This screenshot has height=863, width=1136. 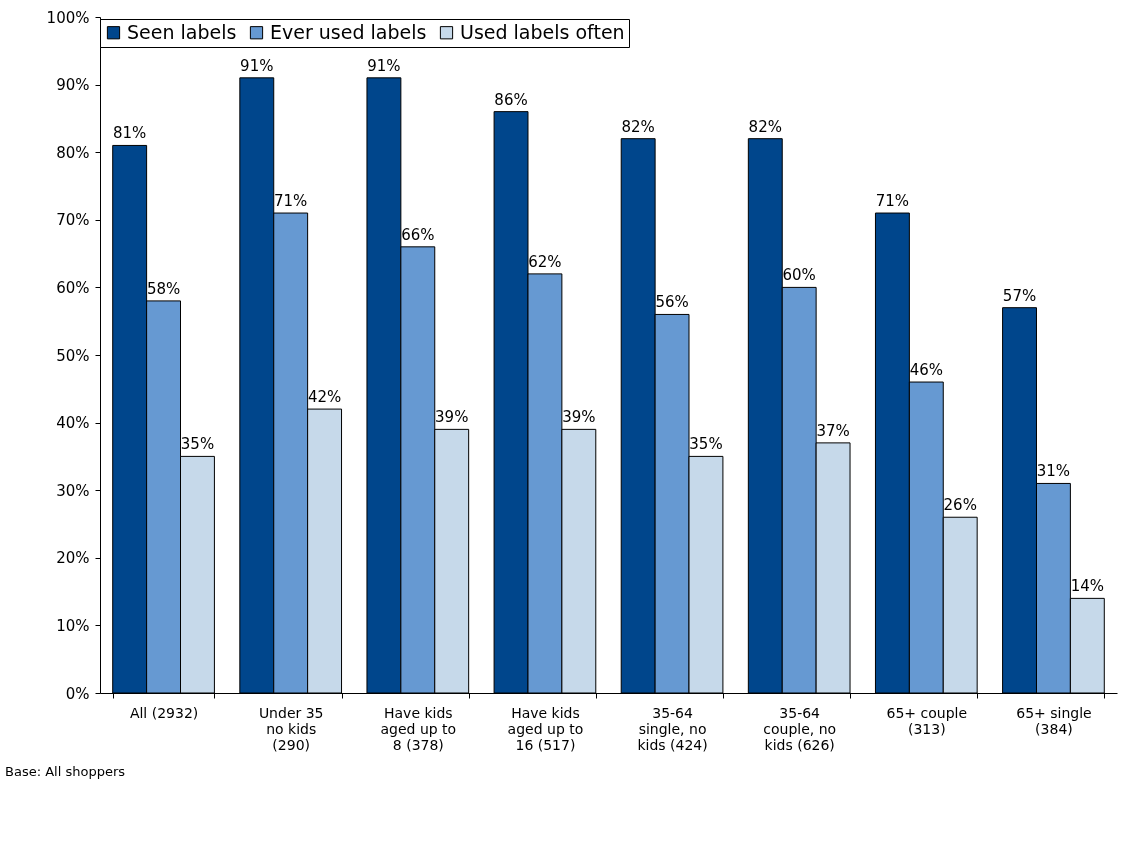 I want to click on y-tick-label: 50%, so click(x=73, y=355).